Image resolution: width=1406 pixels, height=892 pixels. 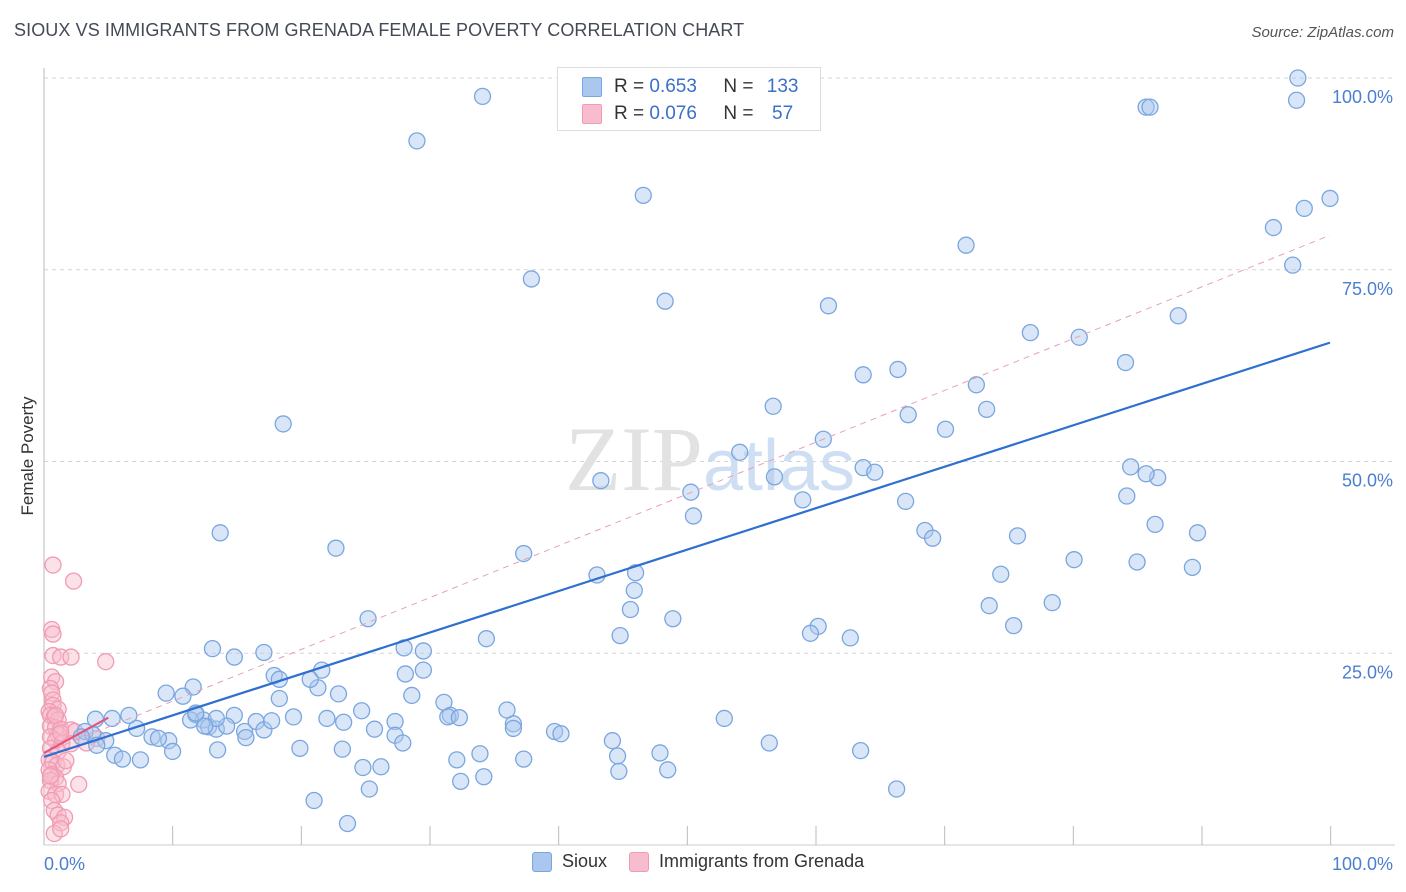 What do you see at coordinates (77, 699) in the screenshot?
I see `grenada-points` at bounding box center [77, 699].